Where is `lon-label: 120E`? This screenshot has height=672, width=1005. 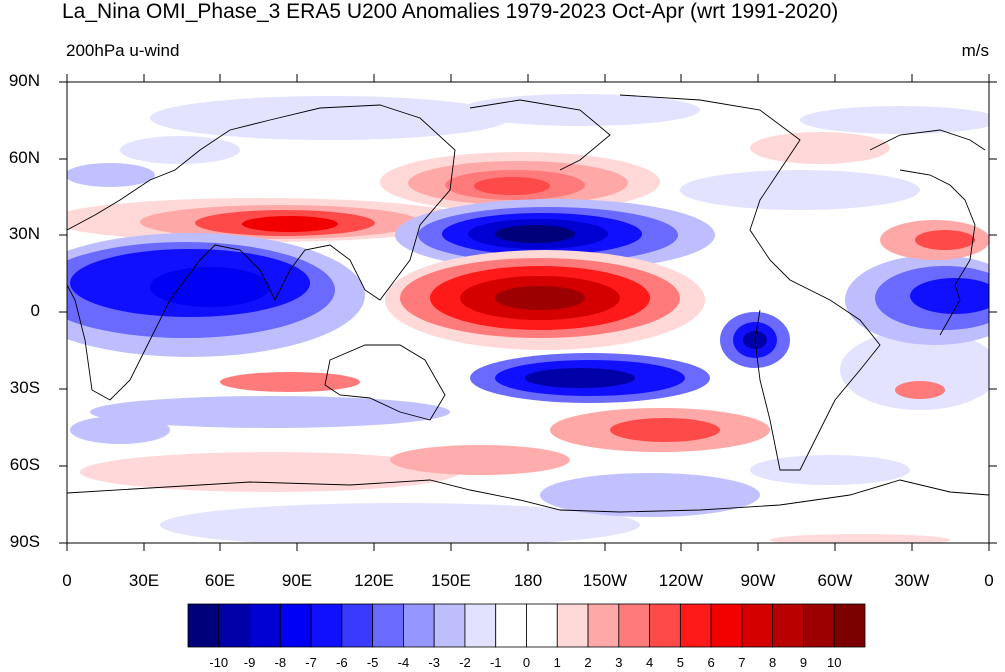
lon-label: 120E is located at coordinates (374, 580).